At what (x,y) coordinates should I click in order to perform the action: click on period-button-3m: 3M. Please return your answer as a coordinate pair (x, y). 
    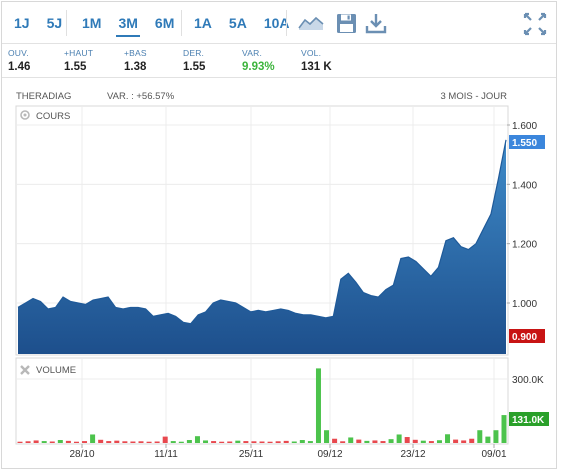
    Looking at the image, I should click on (128, 26).